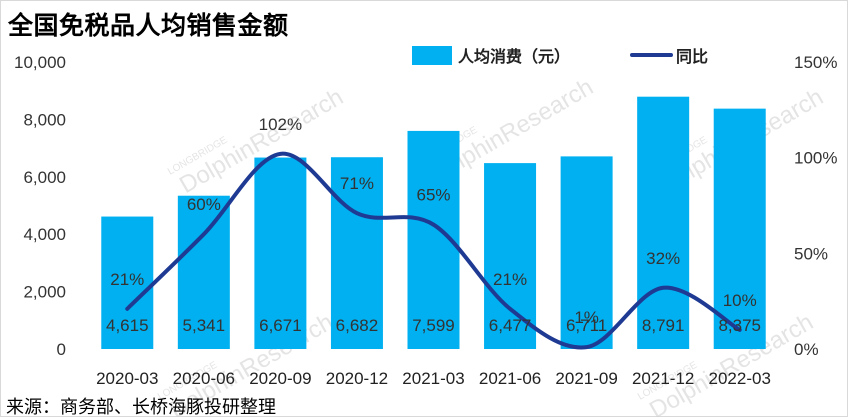 The image size is (848, 419). What do you see at coordinates (44, 177) in the screenshot?
I see `y-left-tick-label: 6,000` at bounding box center [44, 177].